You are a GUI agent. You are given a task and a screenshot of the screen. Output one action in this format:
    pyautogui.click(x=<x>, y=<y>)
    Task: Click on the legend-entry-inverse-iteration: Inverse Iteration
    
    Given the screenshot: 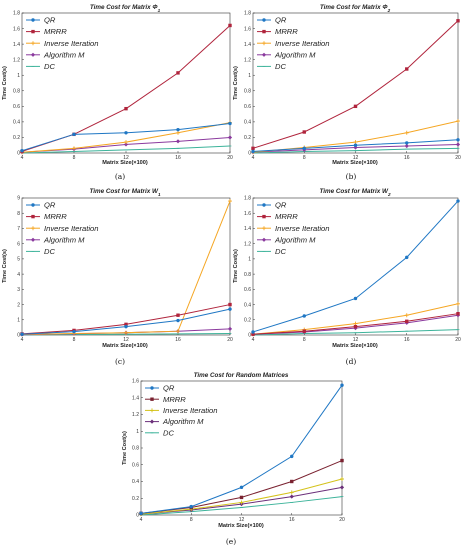 What is the action you would take?
    pyautogui.click(x=62, y=43)
    